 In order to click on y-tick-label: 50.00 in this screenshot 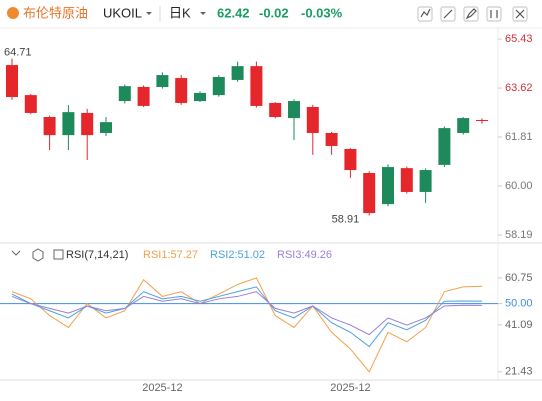, I will do `click(519, 303)`.